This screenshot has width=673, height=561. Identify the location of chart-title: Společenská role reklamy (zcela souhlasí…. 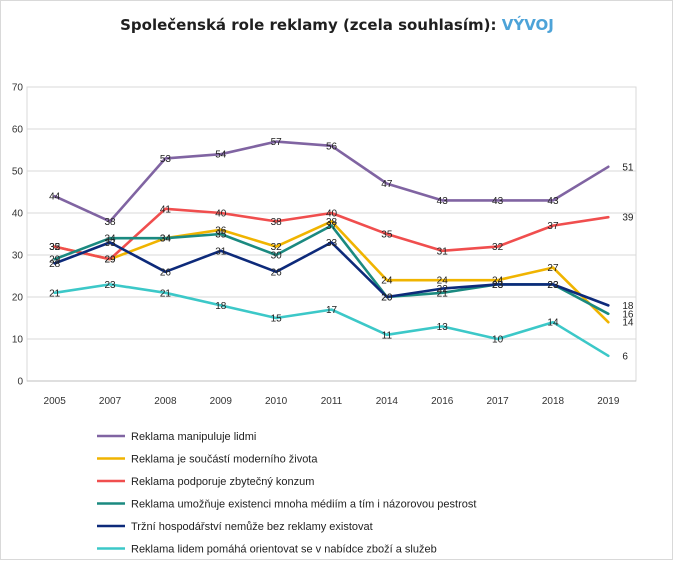
(337, 24).